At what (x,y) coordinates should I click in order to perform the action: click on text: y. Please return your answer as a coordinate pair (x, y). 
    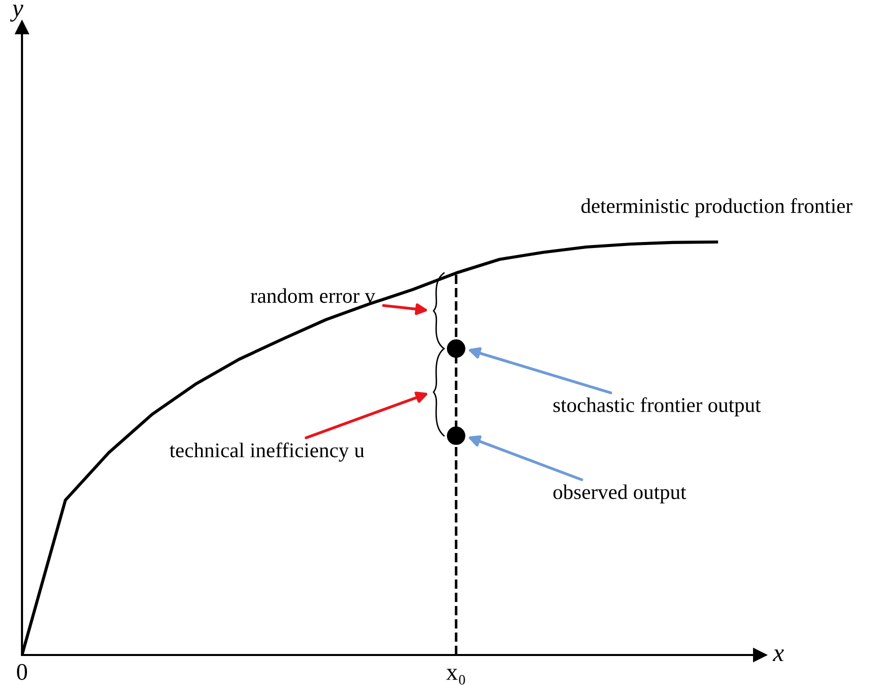
    Looking at the image, I should click on (17, 13).